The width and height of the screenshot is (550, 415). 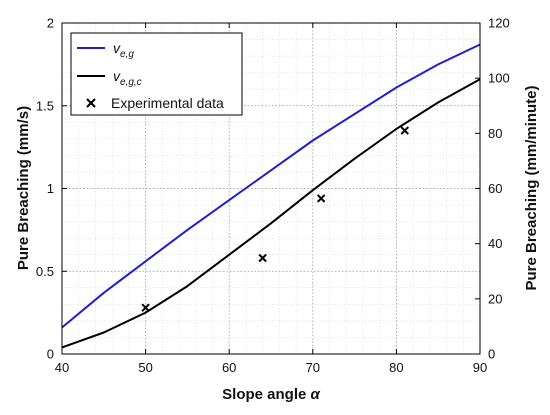 What do you see at coordinates (62, 367) in the screenshot?
I see `x-tick-label: 40` at bounding box center [62, 367].